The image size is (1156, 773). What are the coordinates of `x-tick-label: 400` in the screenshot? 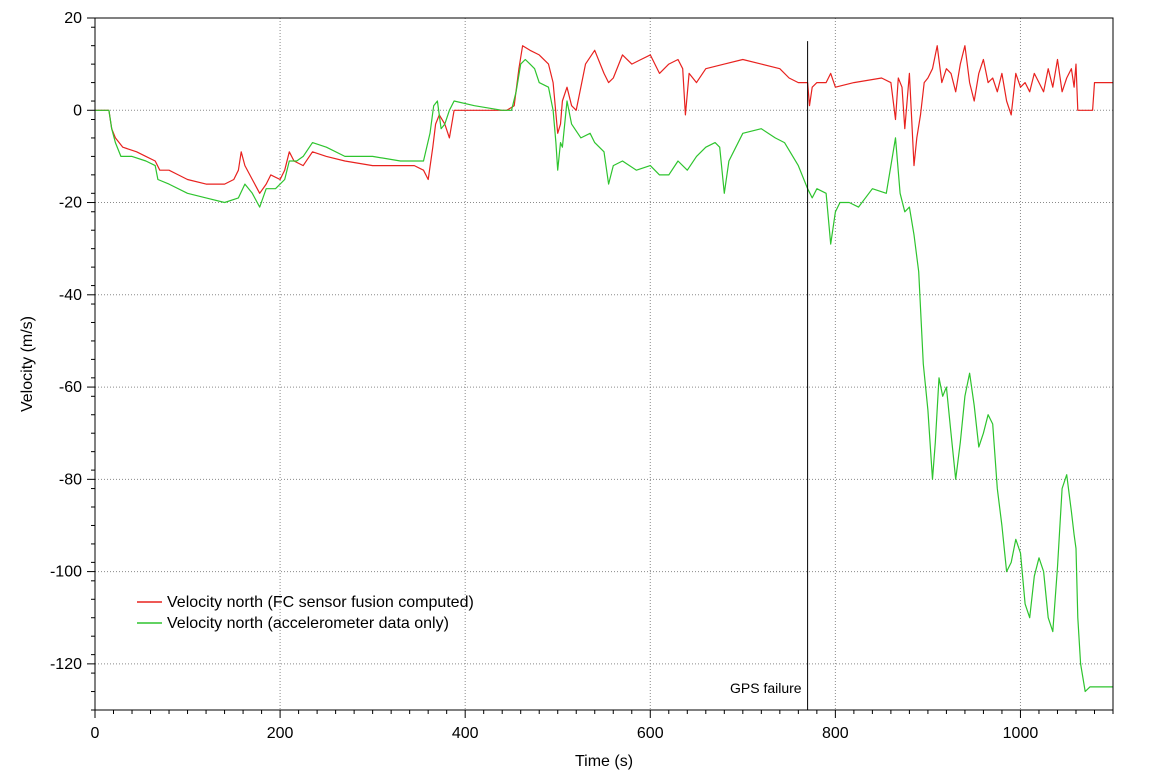 It's located at (465, 733).